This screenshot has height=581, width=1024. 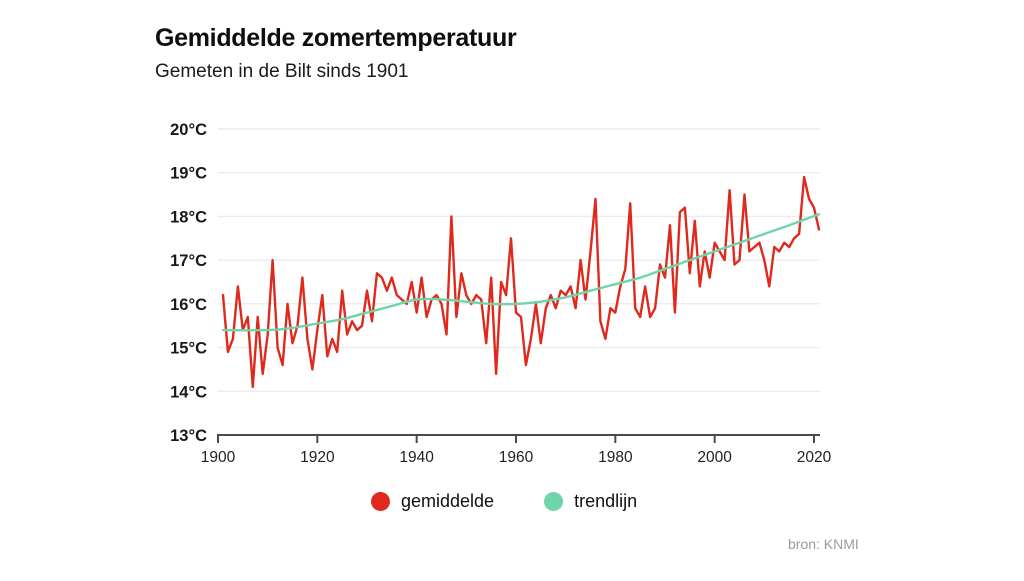 I want to click on teal-trend-dot-icon, so click(x=554, y=501).